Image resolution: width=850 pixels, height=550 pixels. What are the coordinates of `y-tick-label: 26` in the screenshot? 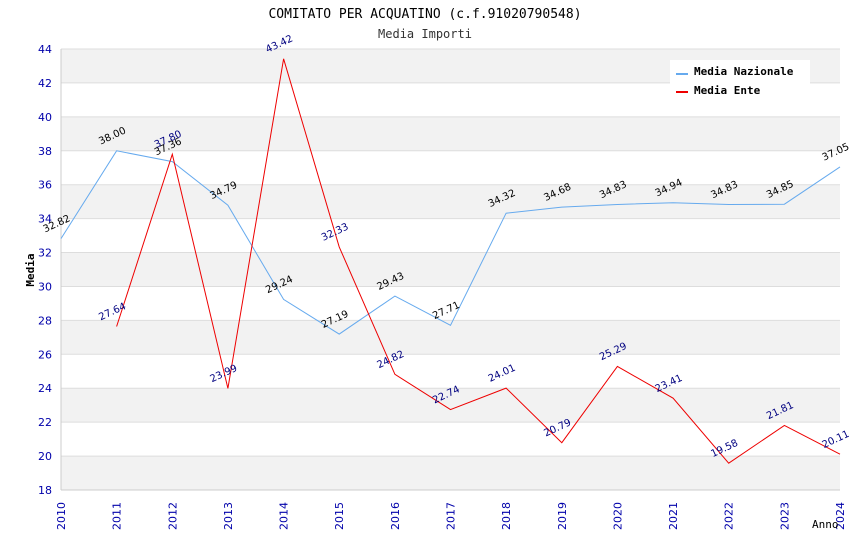 It's located at (45, 354).